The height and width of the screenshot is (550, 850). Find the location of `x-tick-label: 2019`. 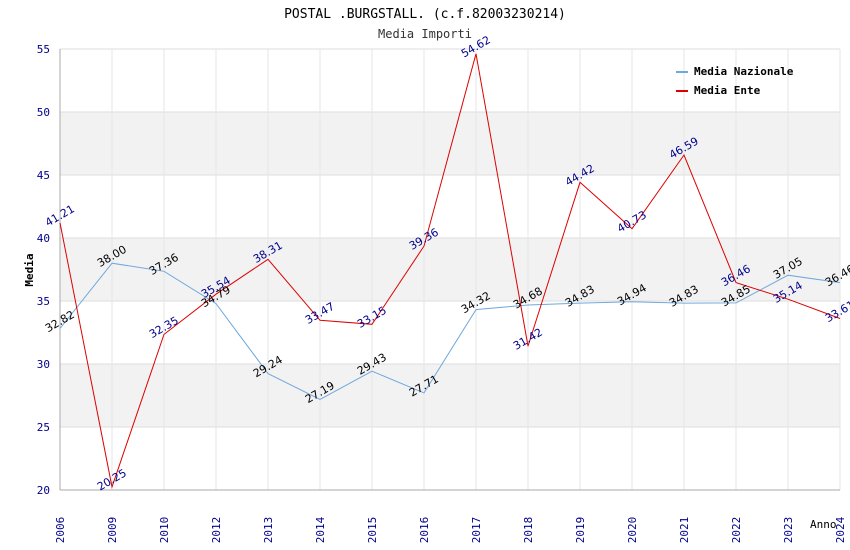

x-tick-label: 2019 is located at coordinates (580, 530).